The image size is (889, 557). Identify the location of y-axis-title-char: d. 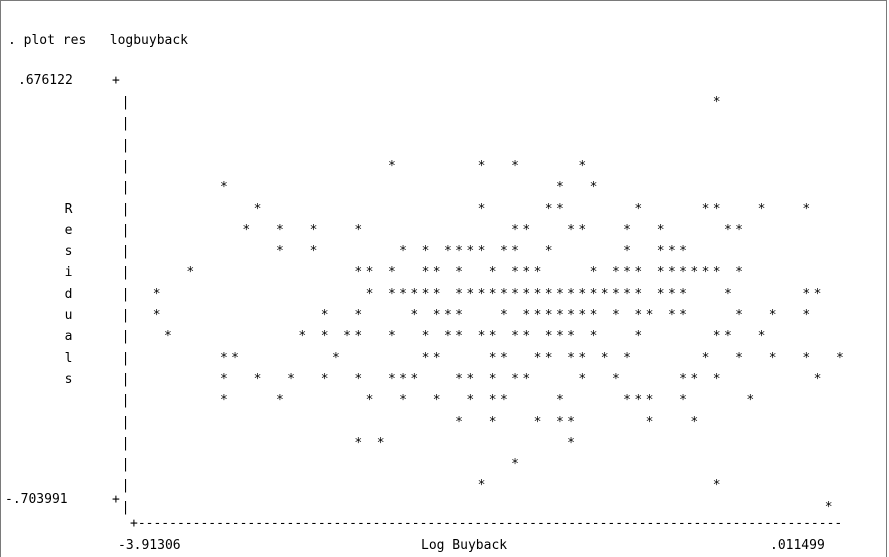
(68, 294).